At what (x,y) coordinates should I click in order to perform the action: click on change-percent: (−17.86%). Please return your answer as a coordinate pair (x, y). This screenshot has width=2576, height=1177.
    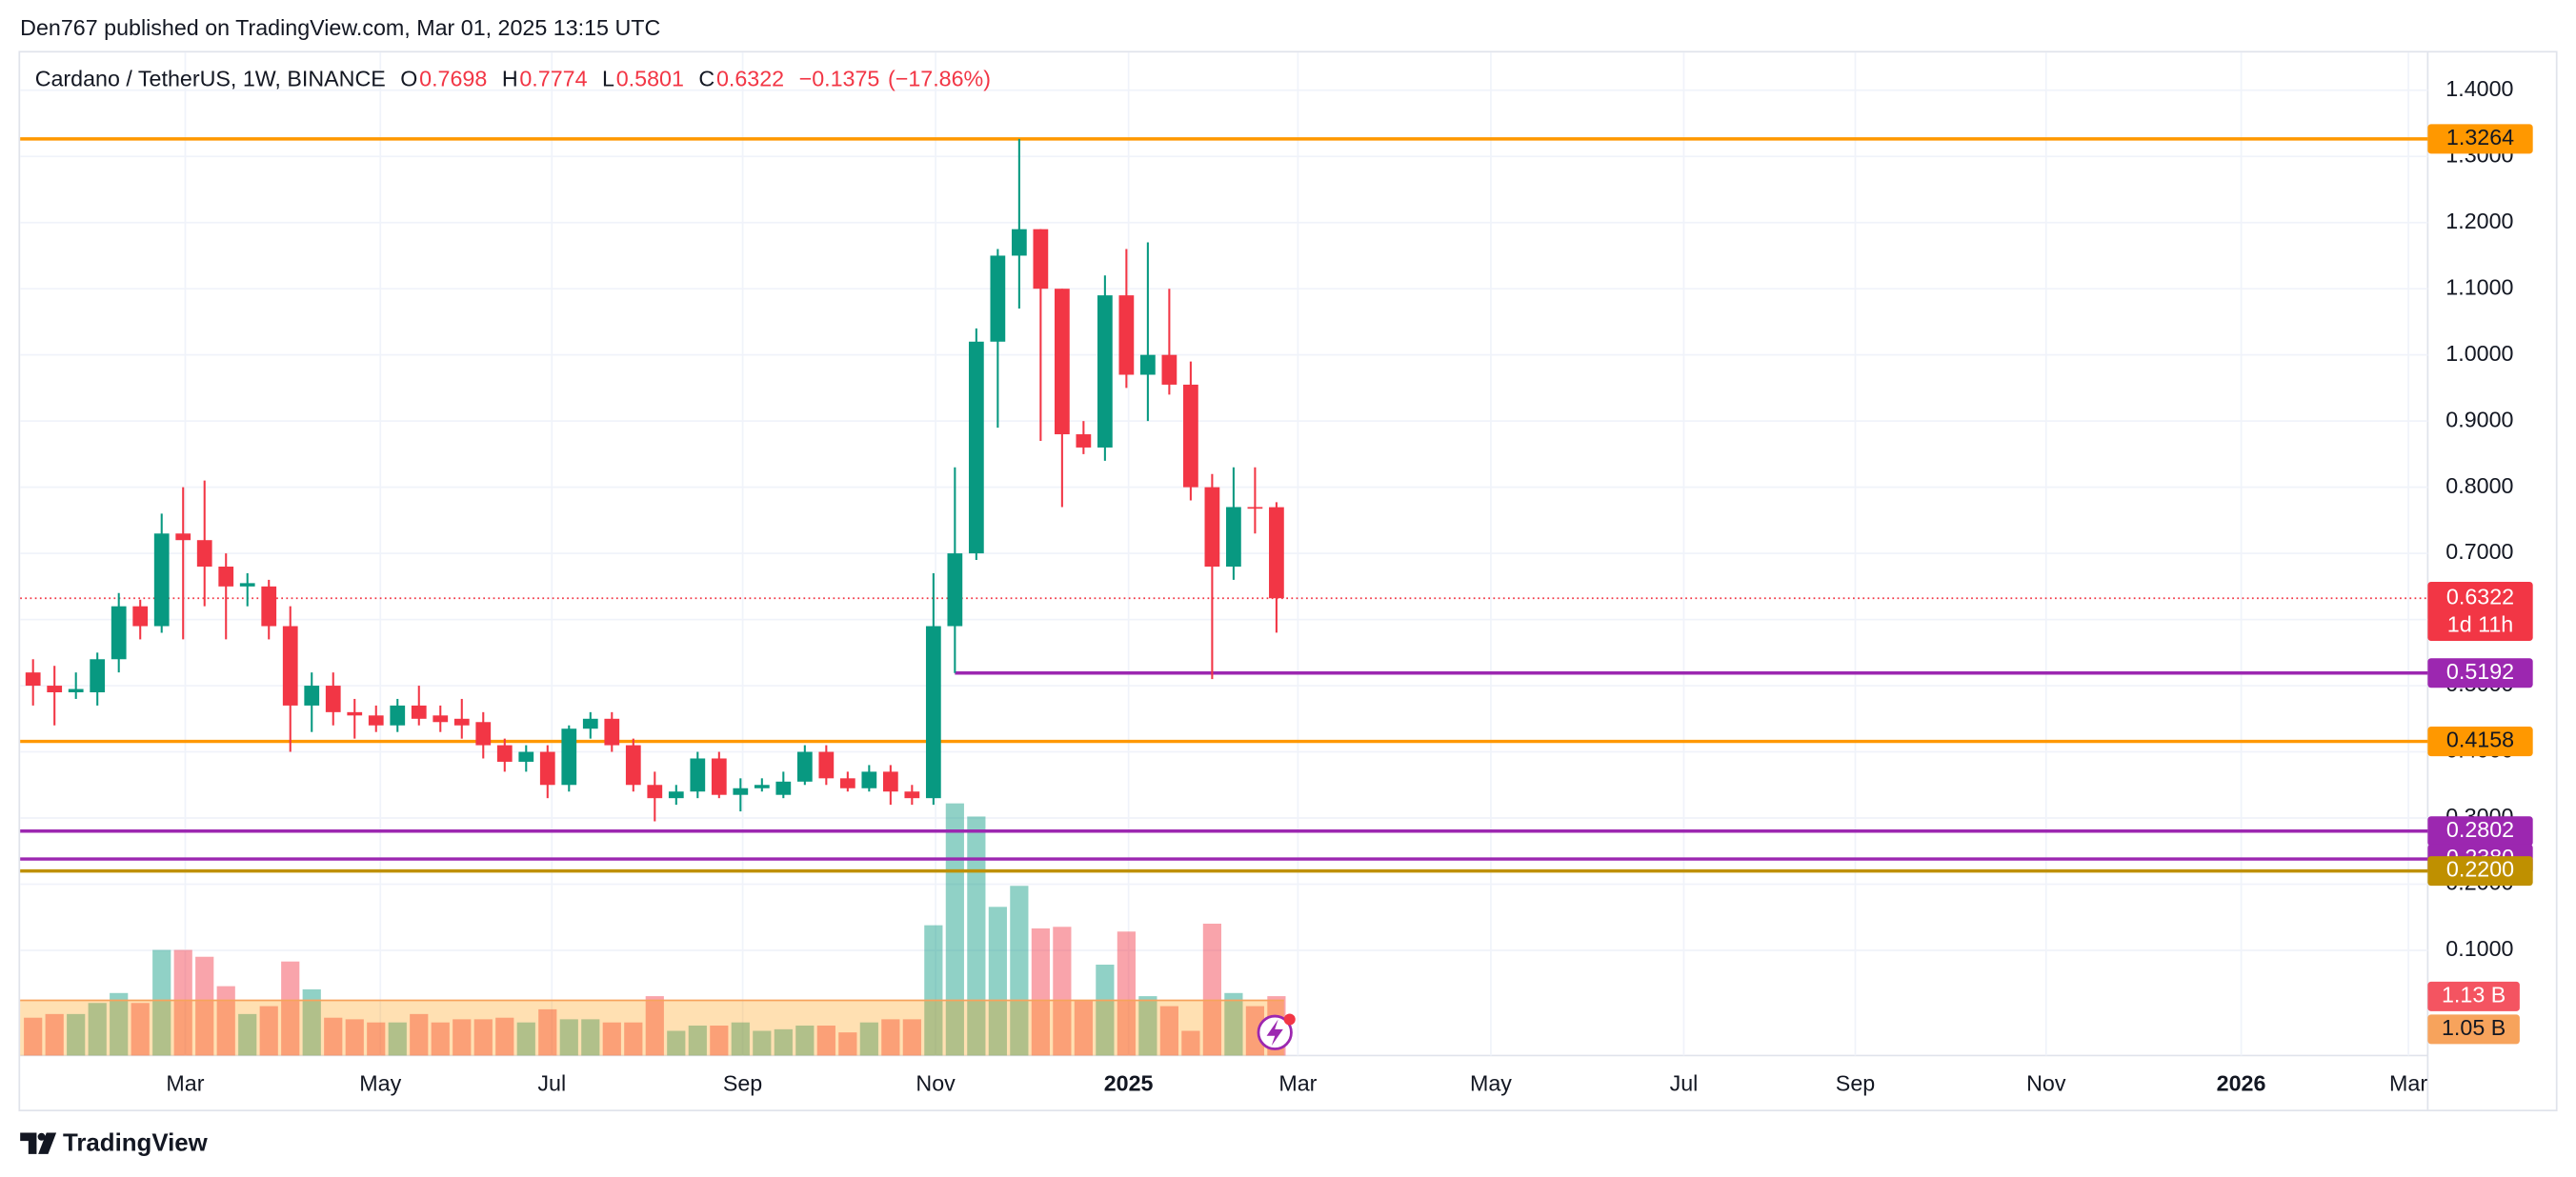
    Looking at the image, I should click on (939, 79).